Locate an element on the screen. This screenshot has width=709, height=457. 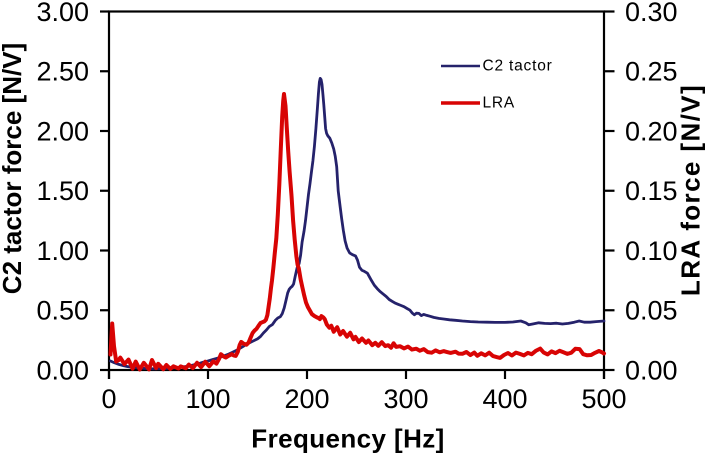
svg-text: LRA force [N/V] is located at coordinates (691, 190).